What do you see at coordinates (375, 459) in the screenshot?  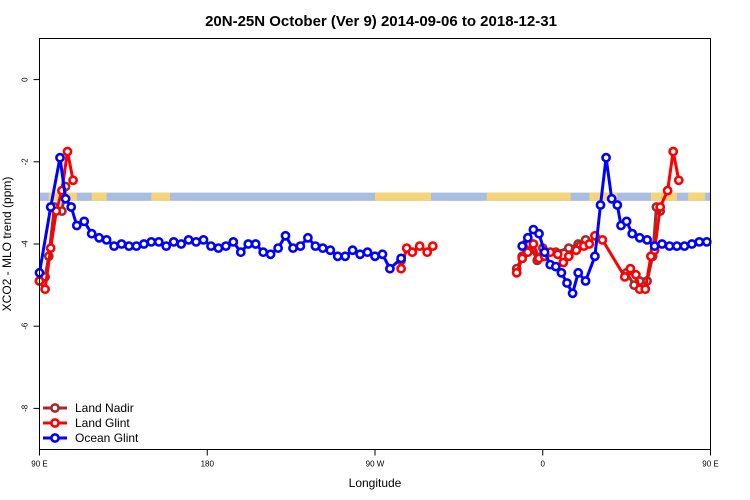 I see `x-axis: 90 E 180 90 W 0 90 E` at bounding box center [375, 459].